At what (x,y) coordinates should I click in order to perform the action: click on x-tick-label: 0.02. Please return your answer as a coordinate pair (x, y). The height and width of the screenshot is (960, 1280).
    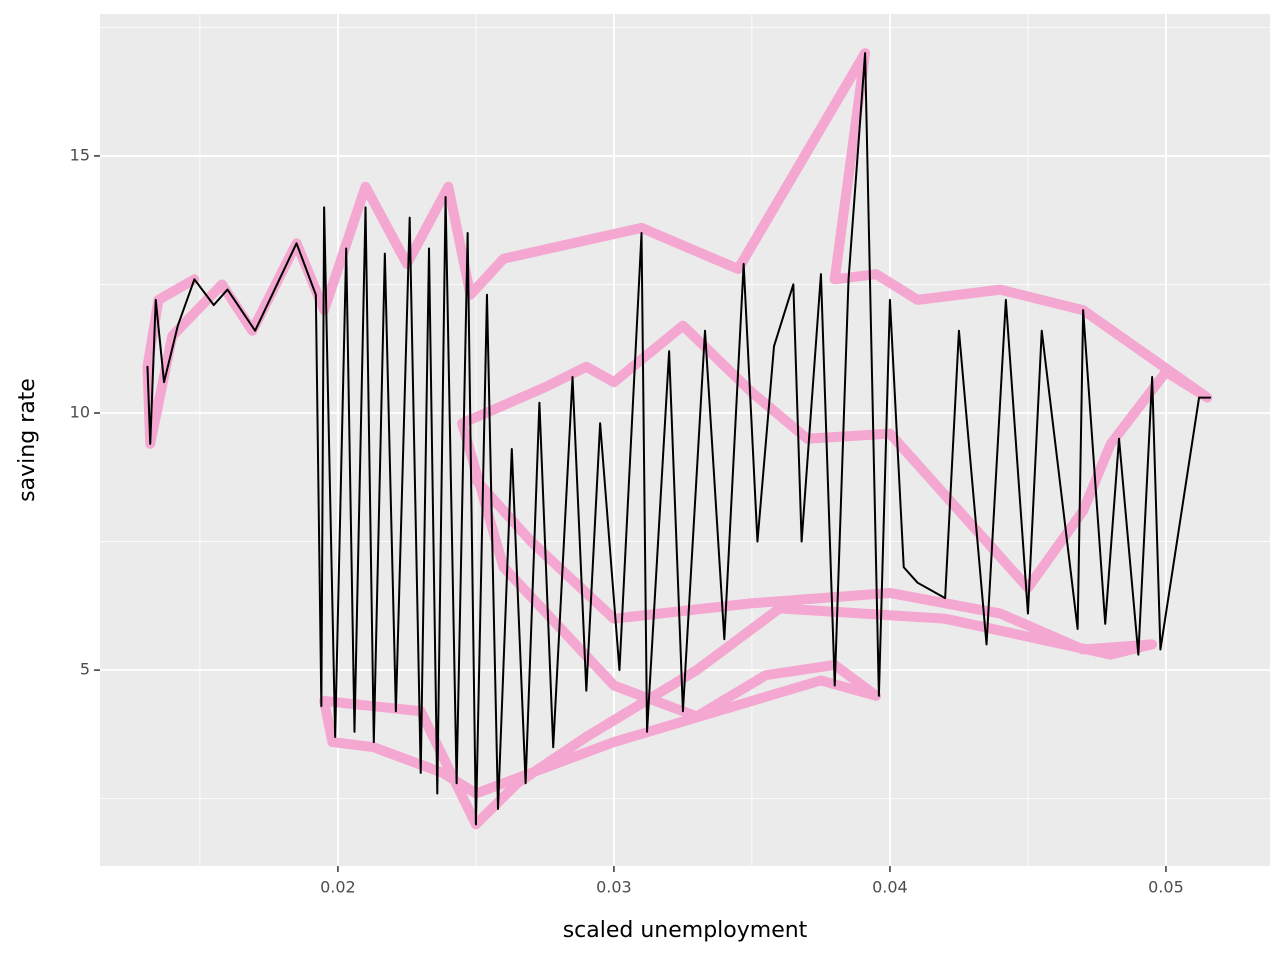
    Looking at the image, I should click on (338, 887).